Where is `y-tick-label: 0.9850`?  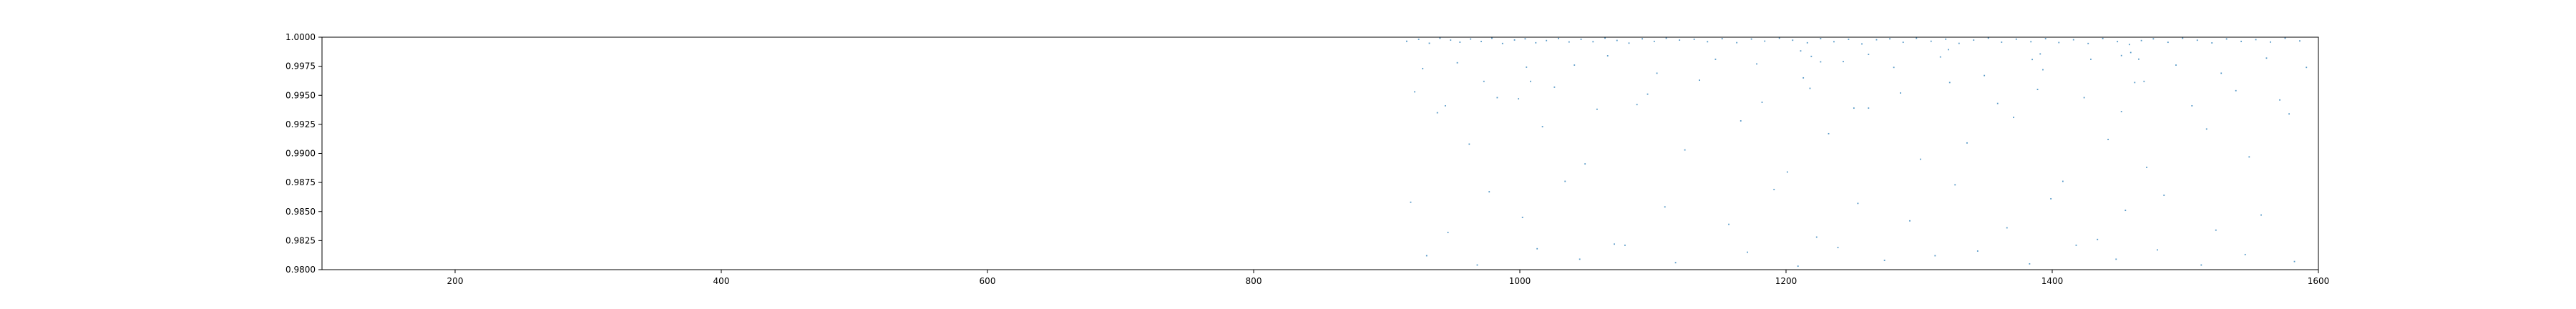 y-tick-label: 0.9850 is located at coordinates (301, 212).